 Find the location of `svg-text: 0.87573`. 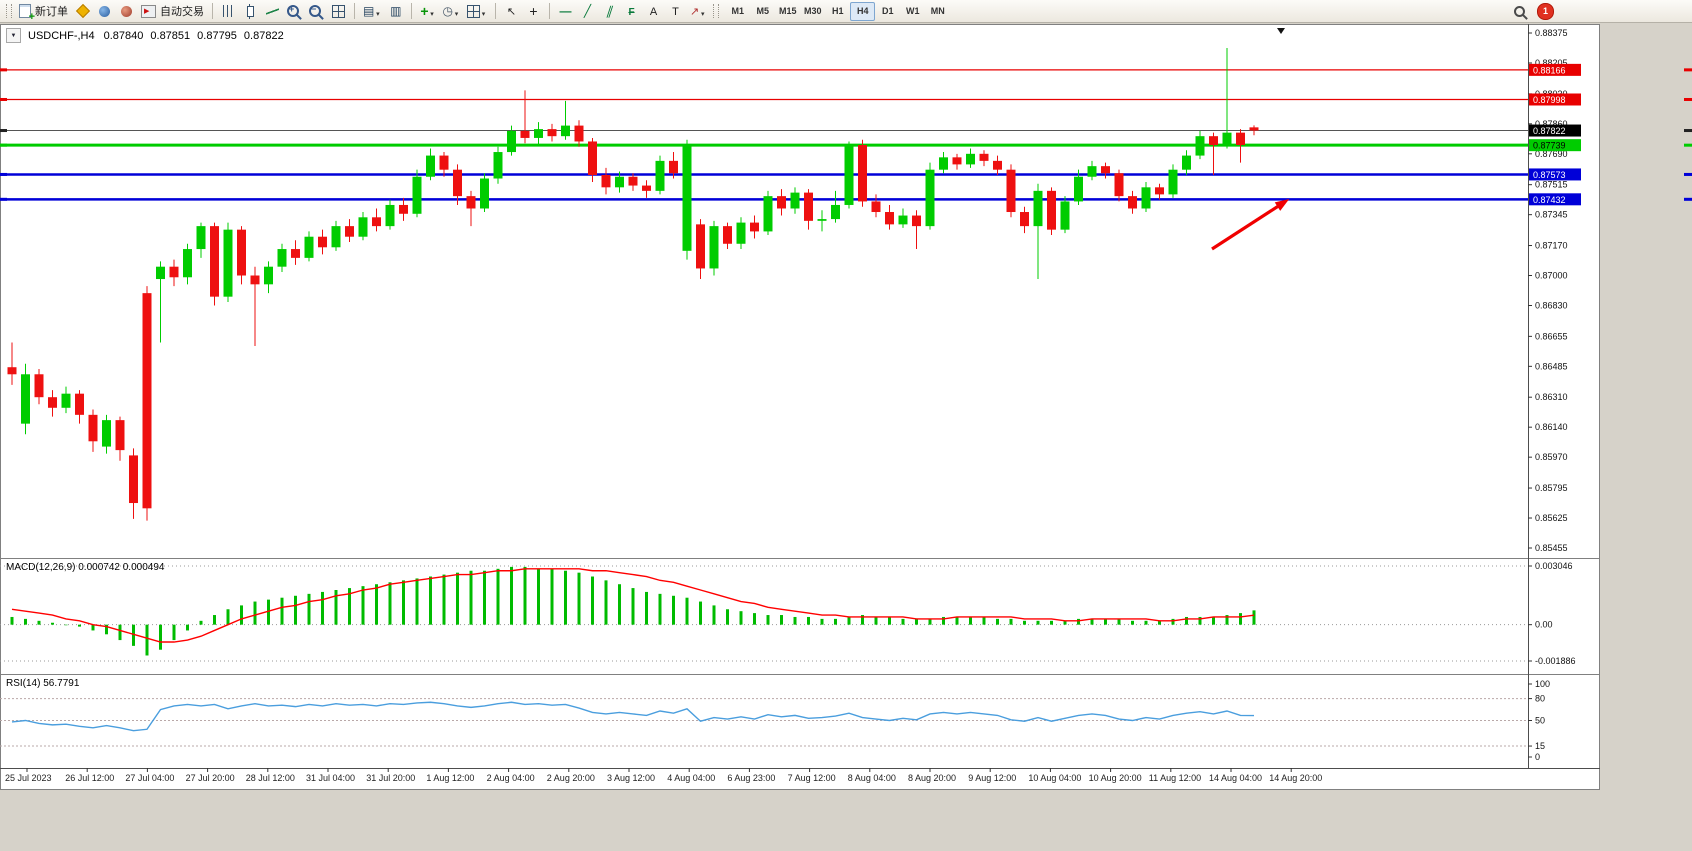

svg-text: 0.87573 is located at coordinates (1549, 175).